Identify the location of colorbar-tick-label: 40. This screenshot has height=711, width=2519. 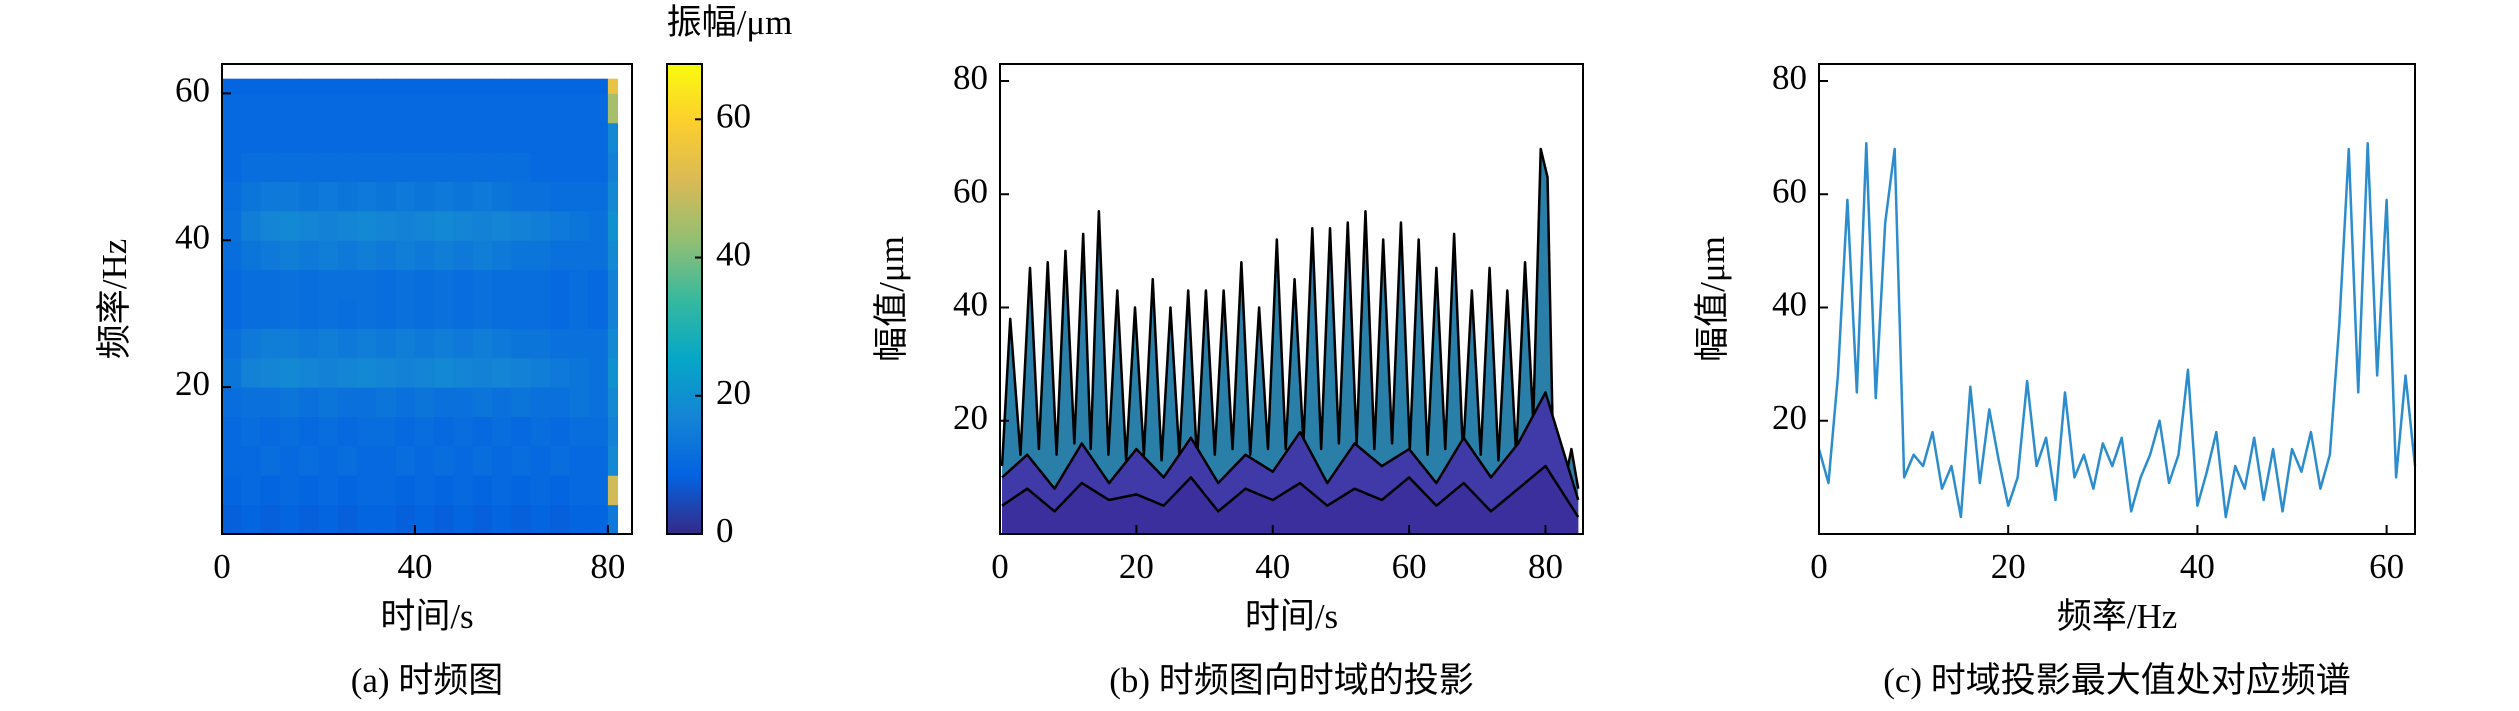
(733, 254).